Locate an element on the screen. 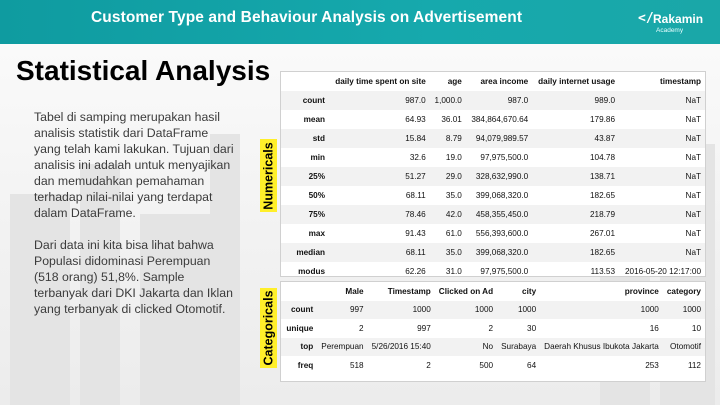 This screenshot has width=720, height=405. table-cell: 253 is located at coordinates (652, 365).